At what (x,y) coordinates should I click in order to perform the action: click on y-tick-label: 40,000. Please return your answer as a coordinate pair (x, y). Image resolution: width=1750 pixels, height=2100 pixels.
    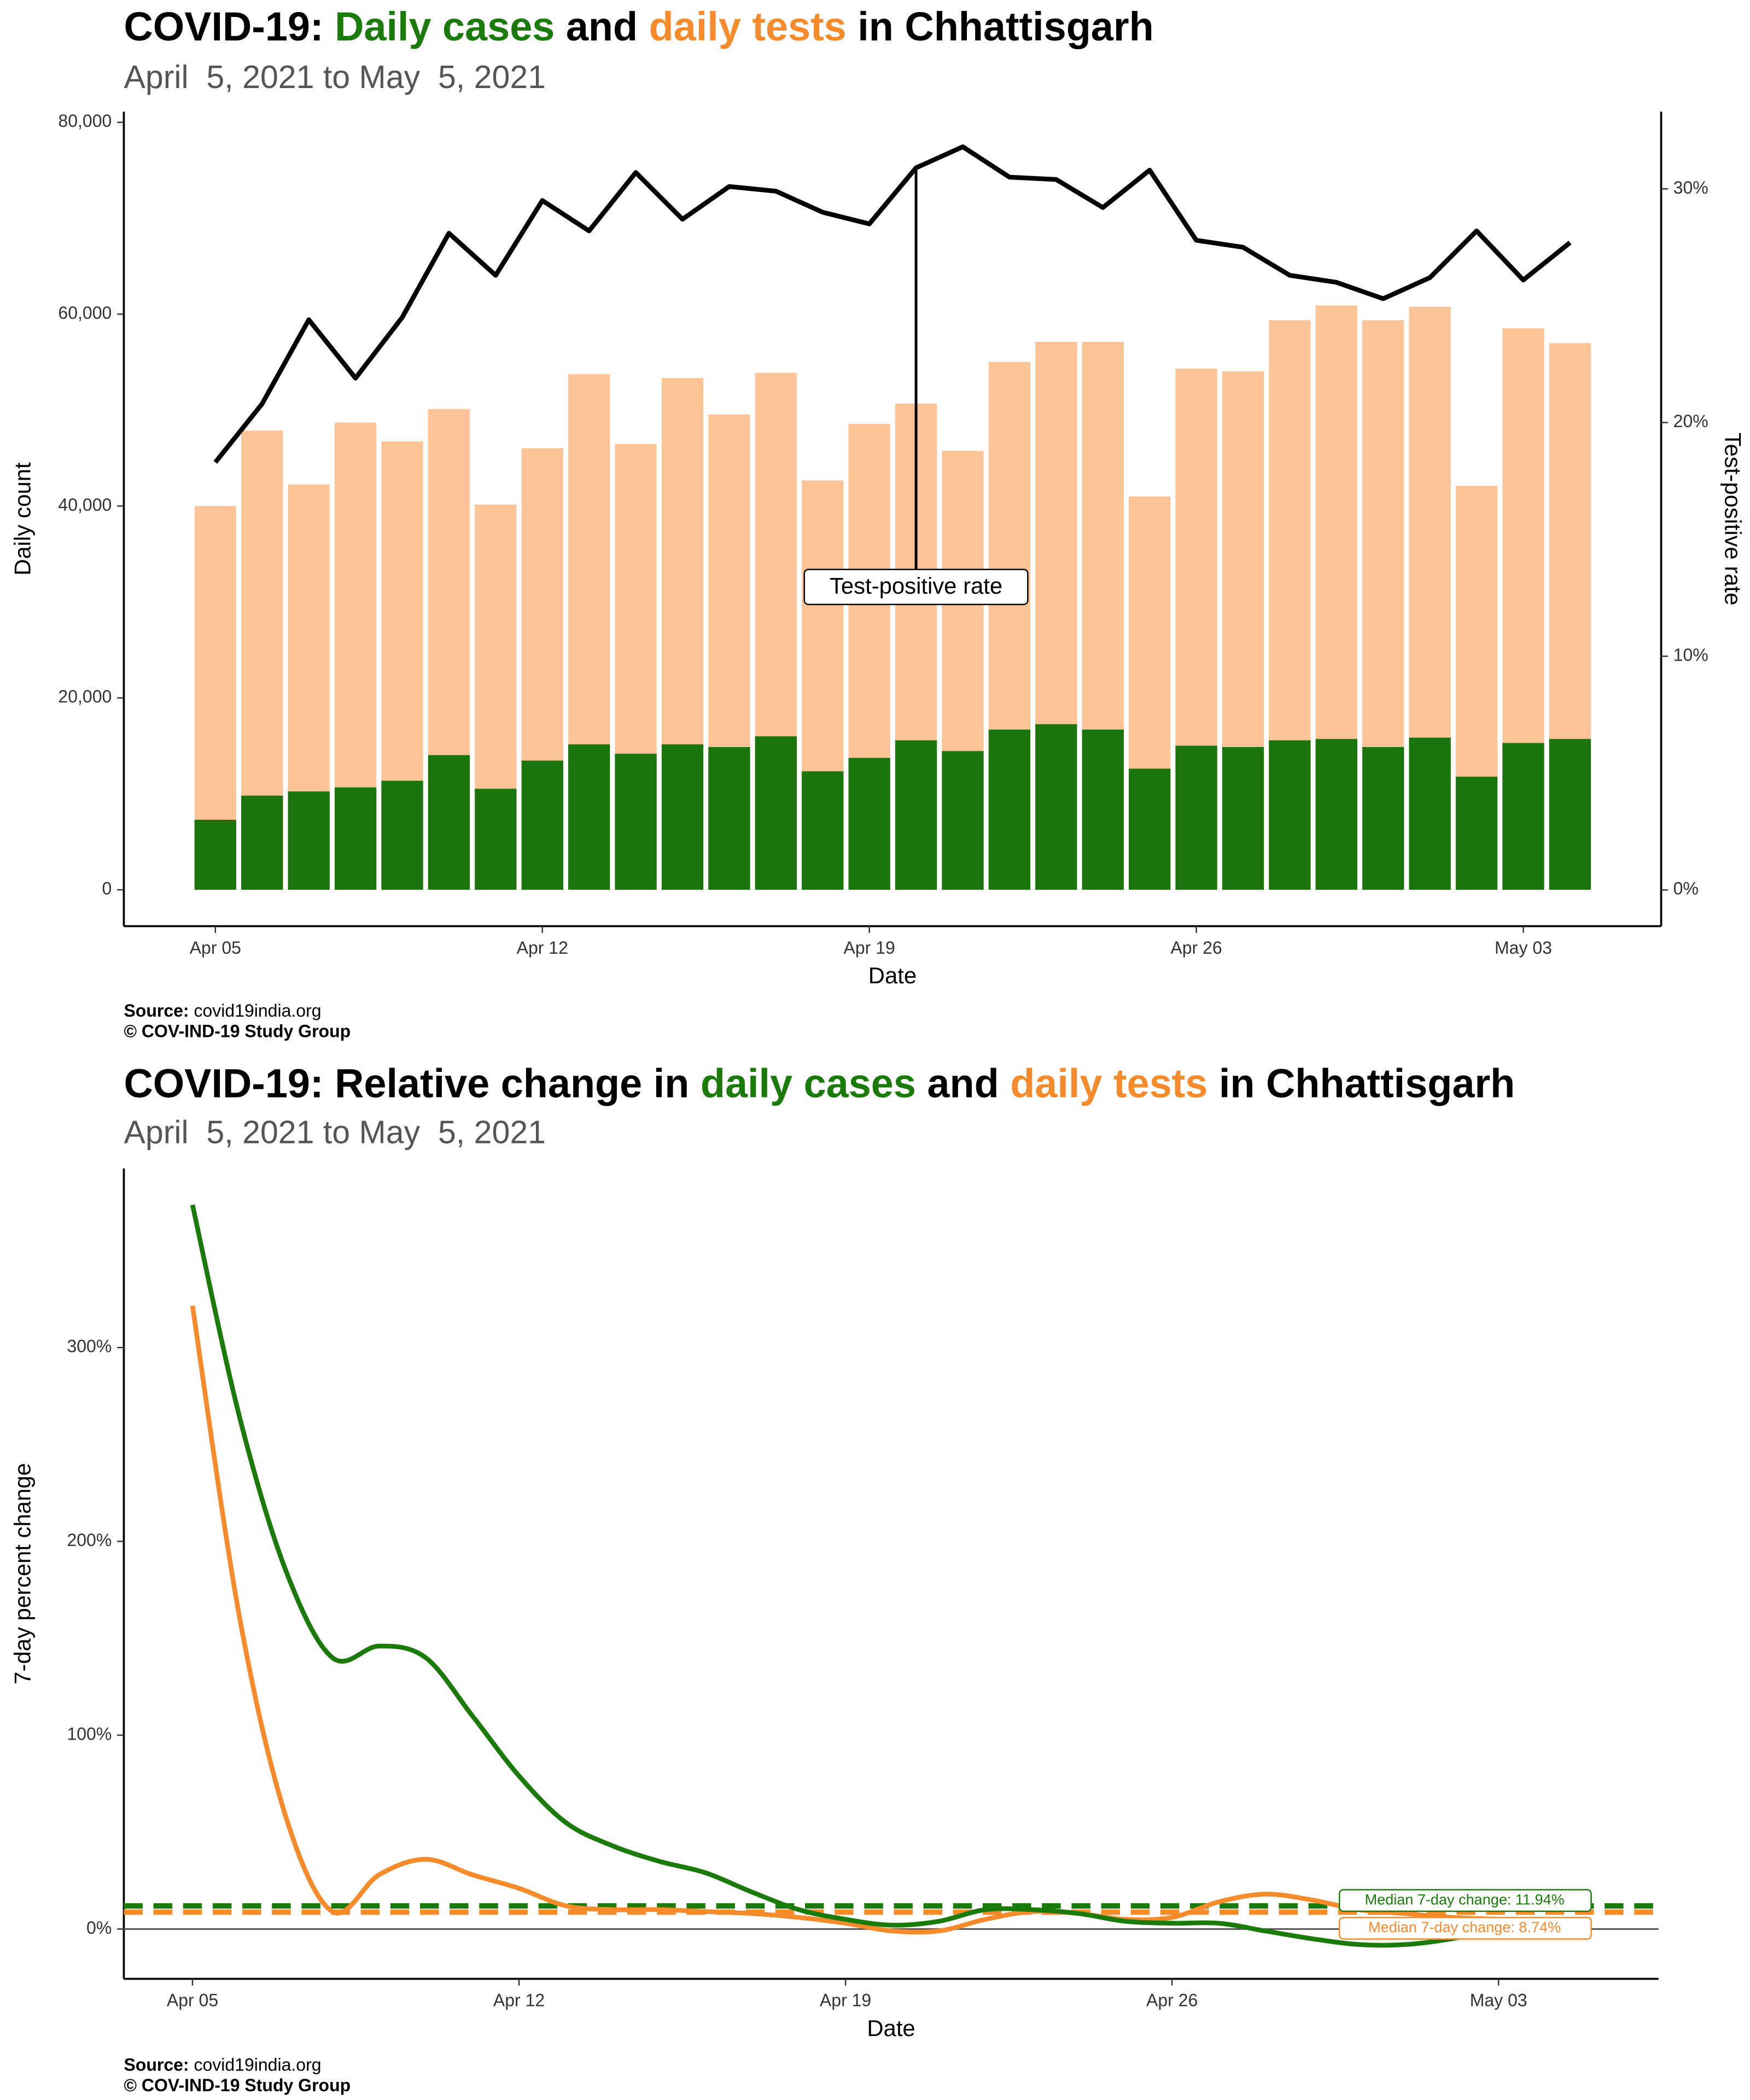
    Looking at the image, I should click on (85, 505).